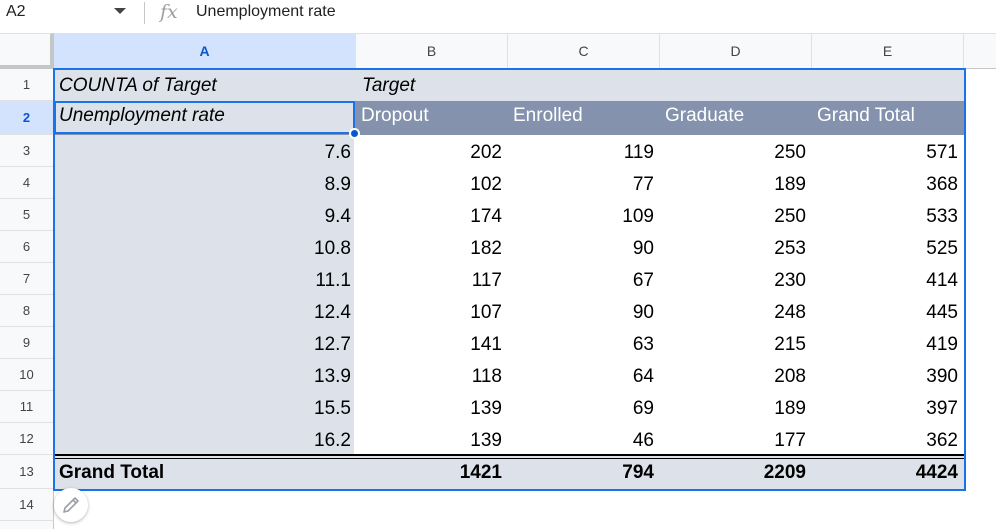  What do you see at coordinates (942, 216) in the screenshot?
I see `pivot-value-cell: 533` at bounding box center [942, 216].